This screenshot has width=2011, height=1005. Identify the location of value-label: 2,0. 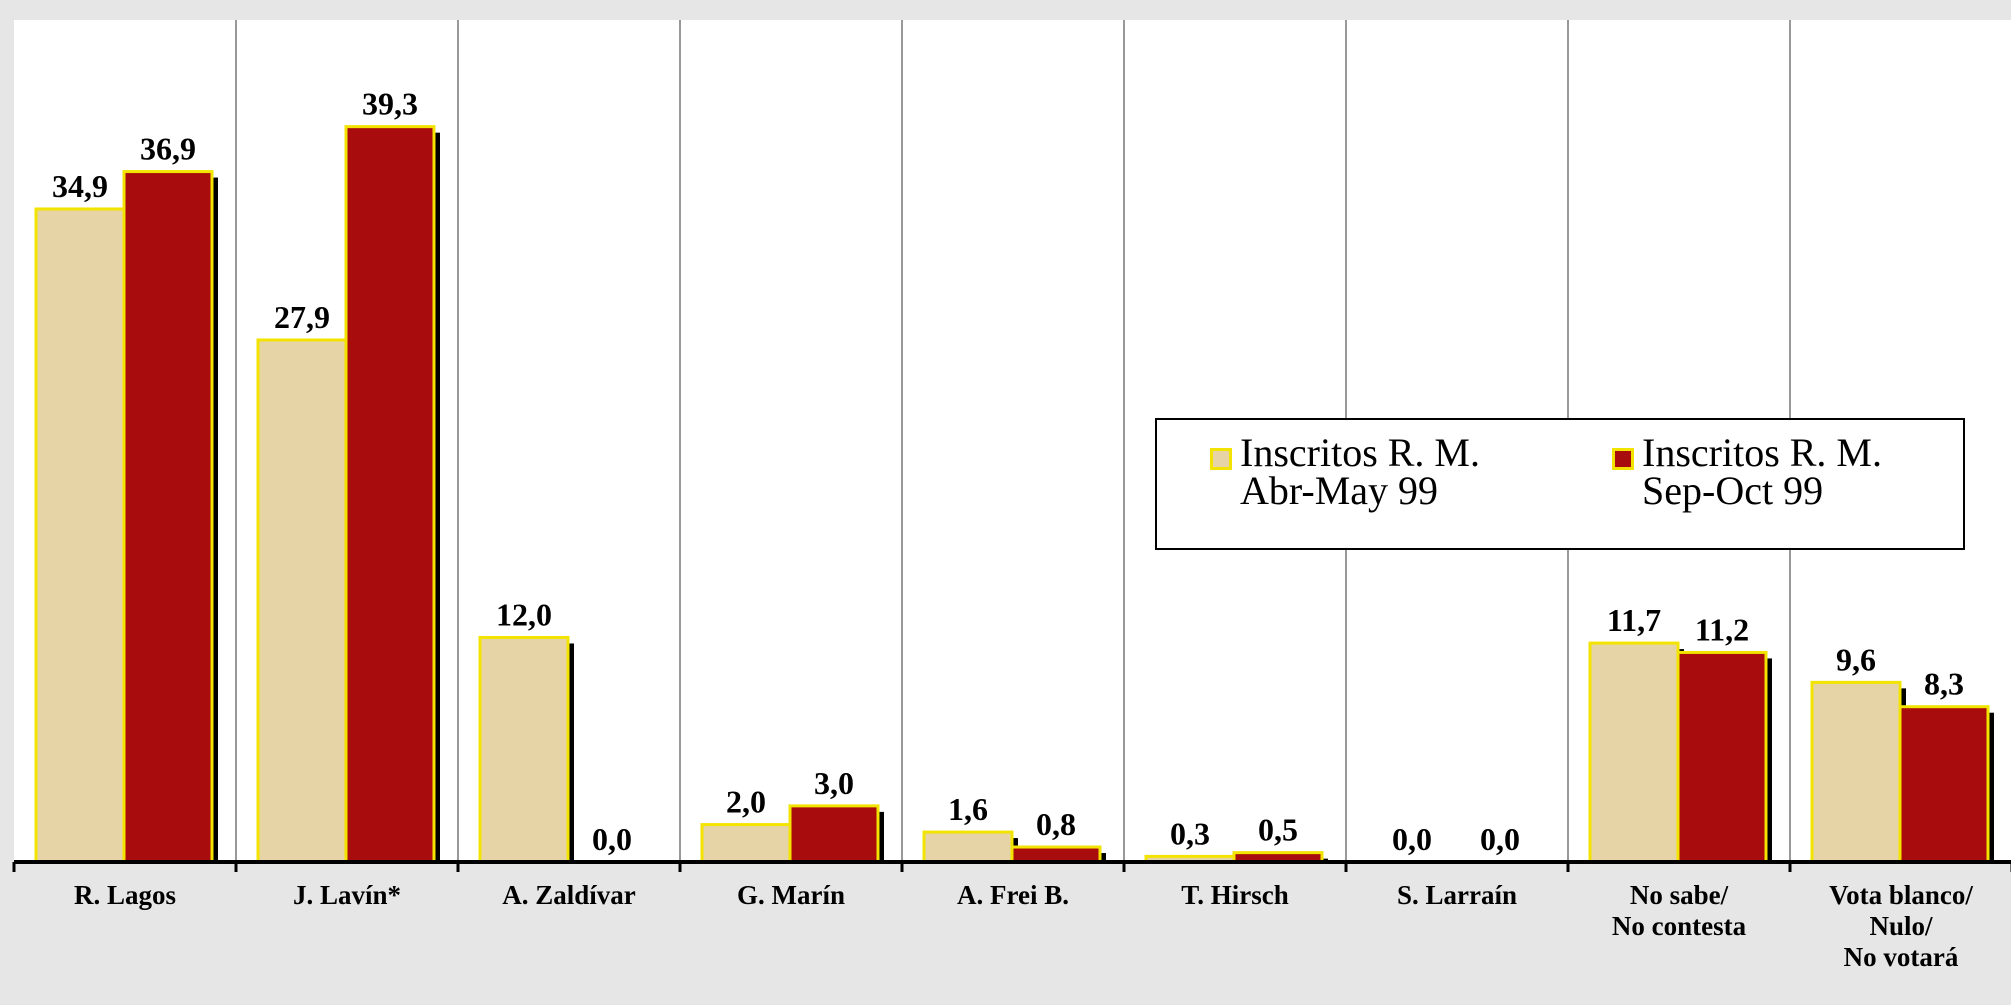
(746, 802).